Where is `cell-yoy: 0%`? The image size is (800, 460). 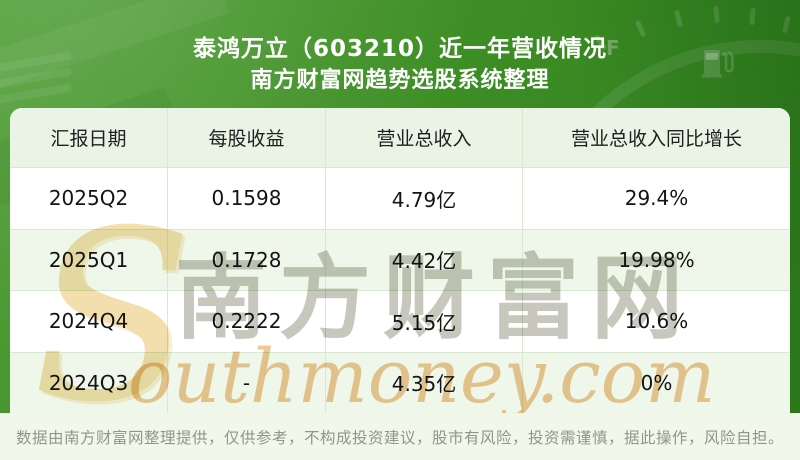 cell-yoy: 0% is located at coordinates (656, 382).